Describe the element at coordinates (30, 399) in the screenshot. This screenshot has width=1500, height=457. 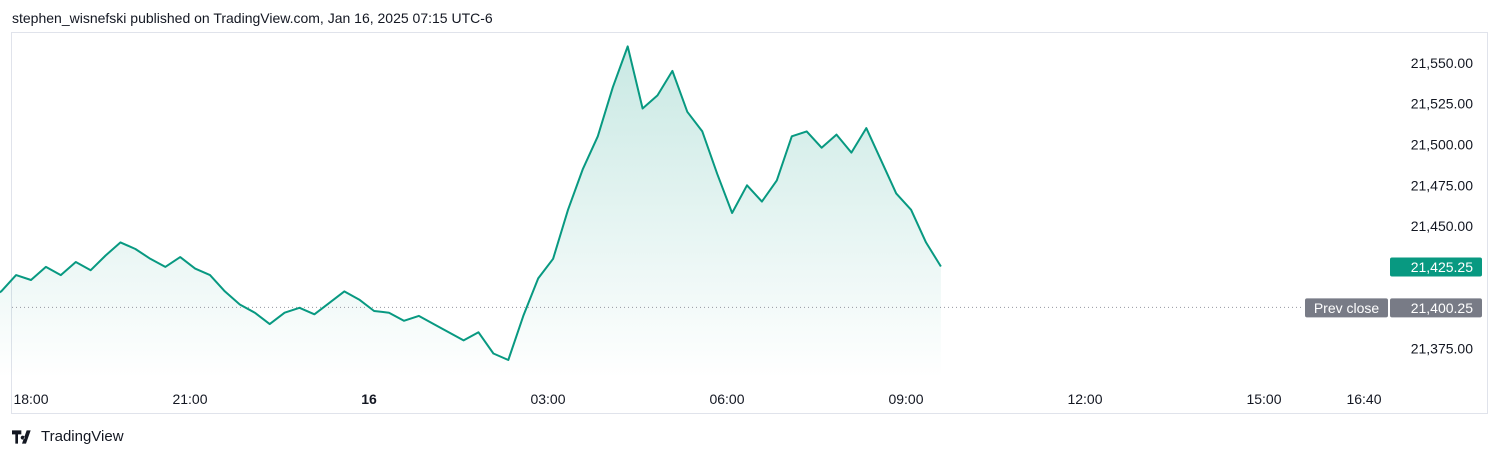
I see `x-tick-label: 18:00` at that location.